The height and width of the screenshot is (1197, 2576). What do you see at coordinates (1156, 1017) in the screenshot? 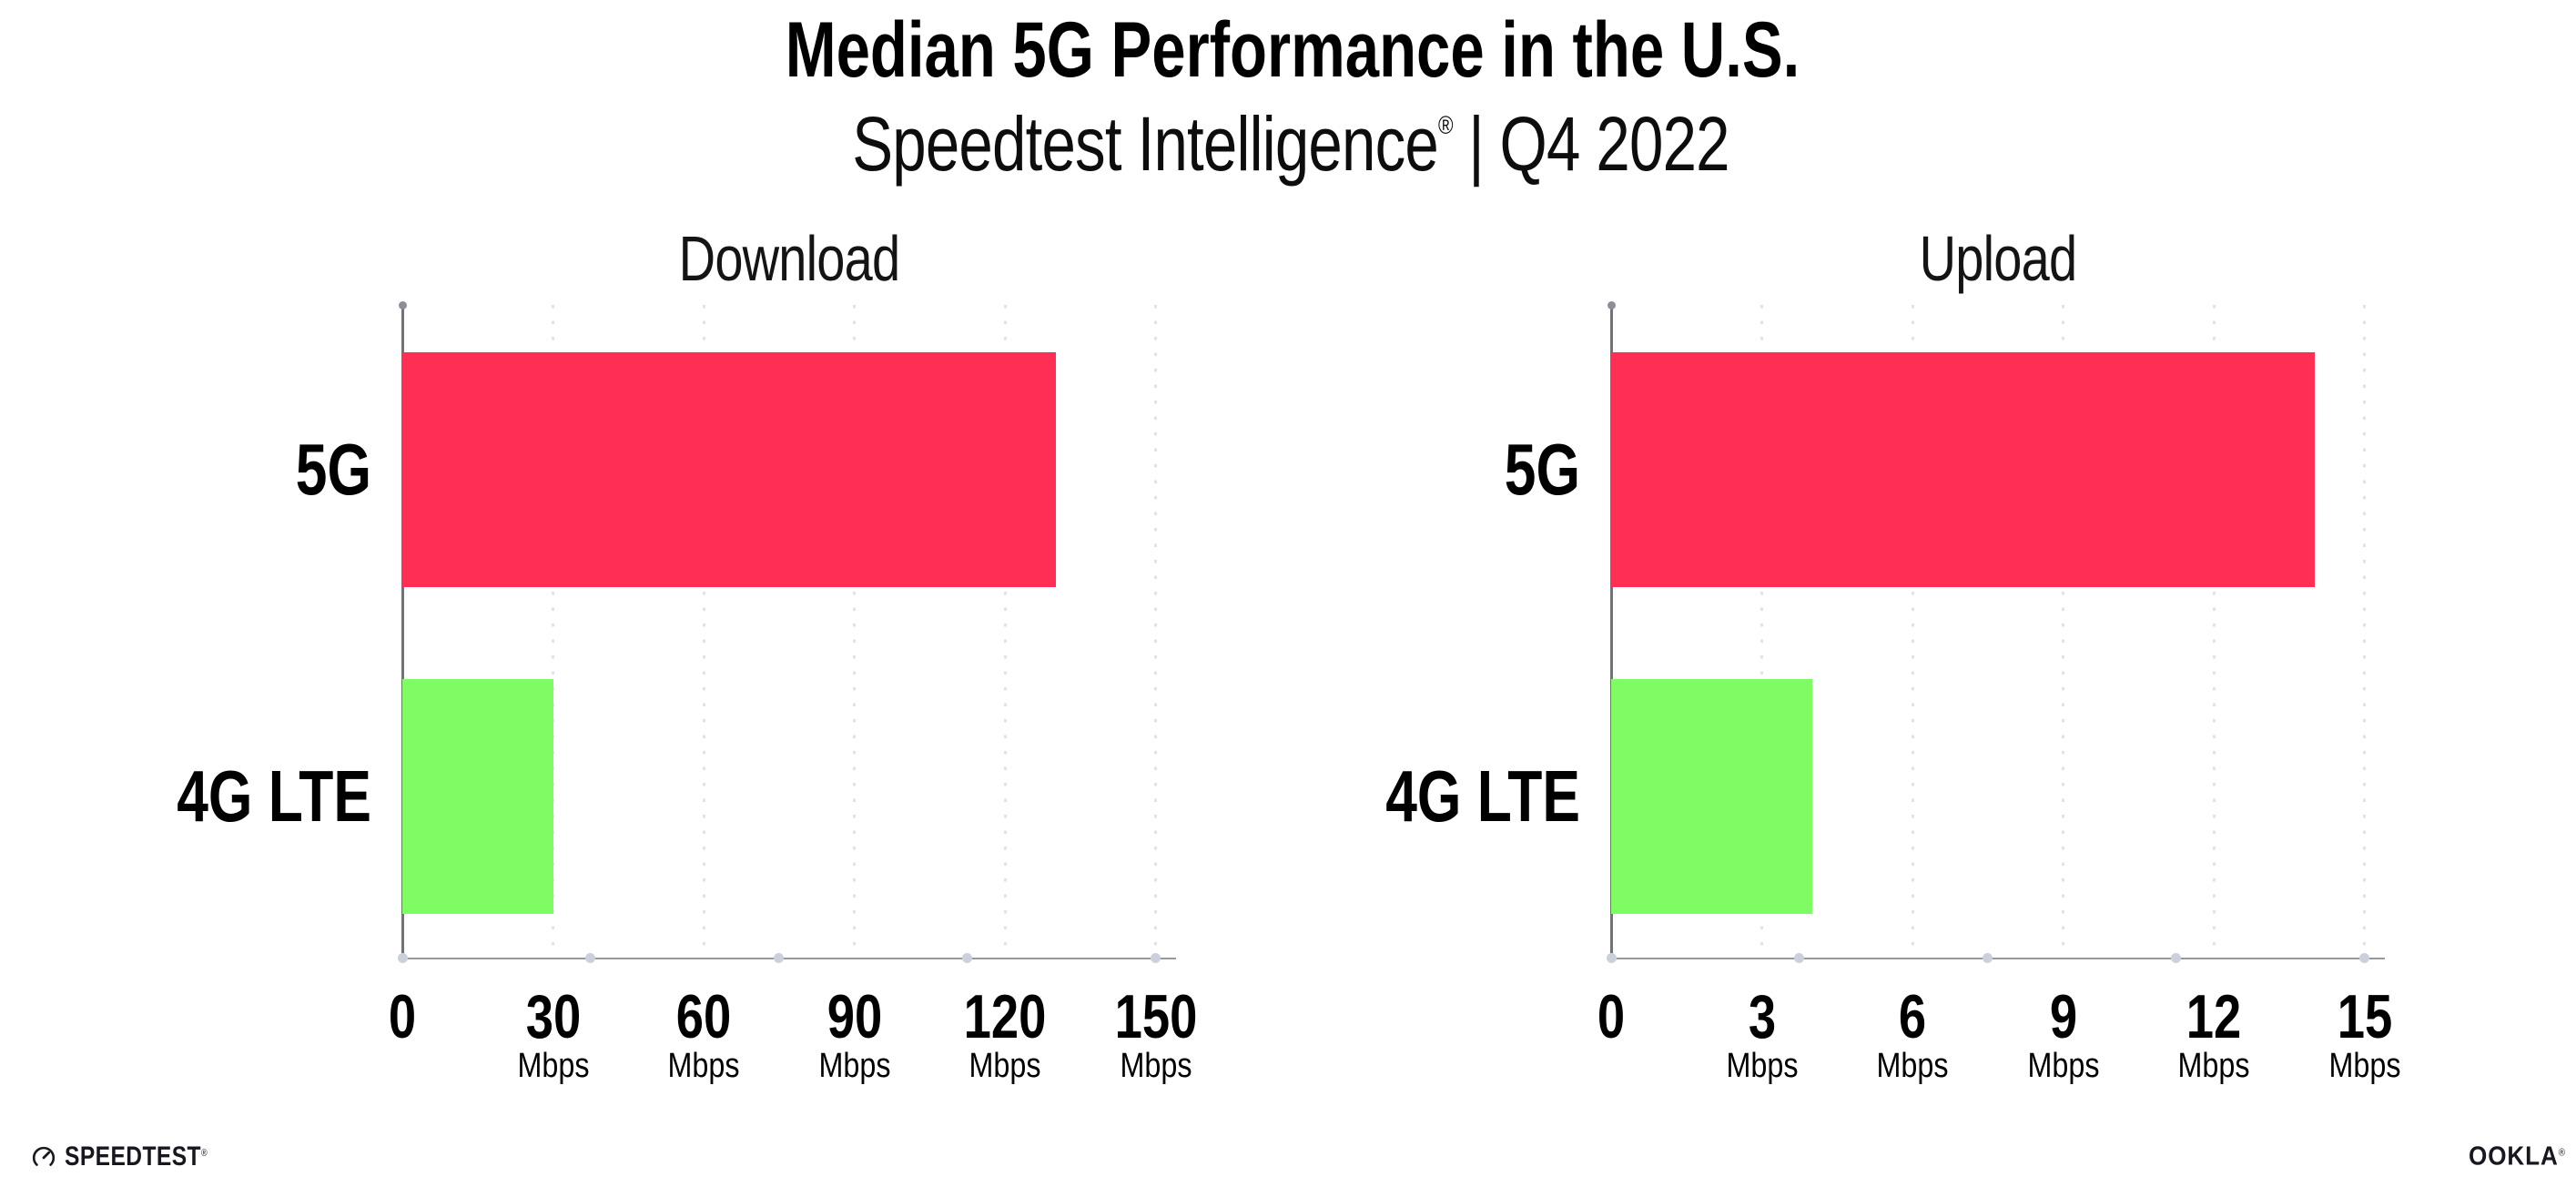
I see `x-tick-value: 150` at bounding box center [1156, 1017].